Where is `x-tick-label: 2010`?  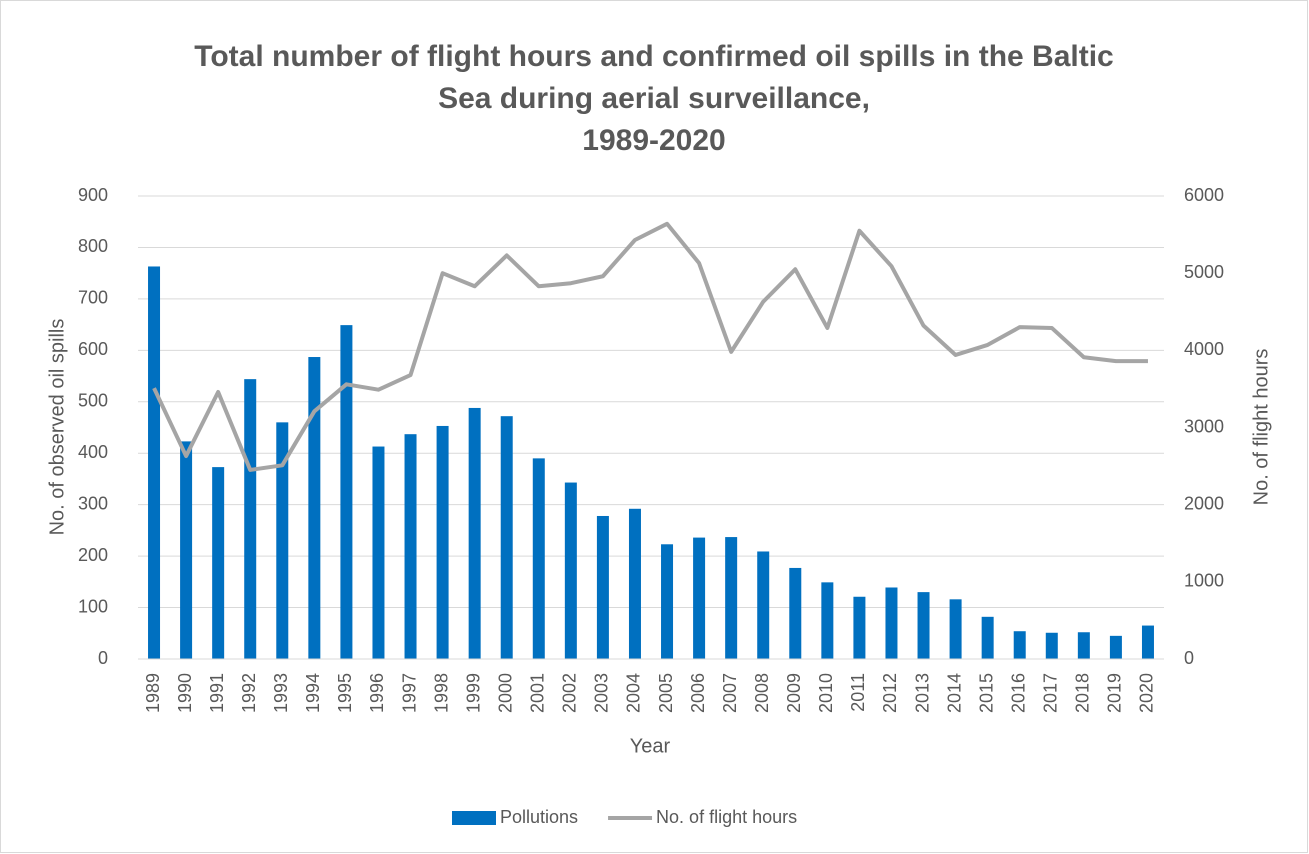 x-tick-label: 2010 is located at coordinates (826, 693).